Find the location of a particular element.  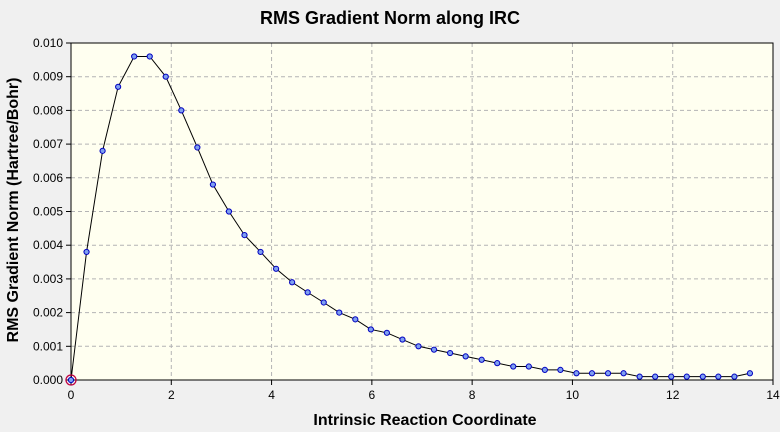

chart-title: RMS Gradient Norm along IRC is located at coordinates (389, 18).